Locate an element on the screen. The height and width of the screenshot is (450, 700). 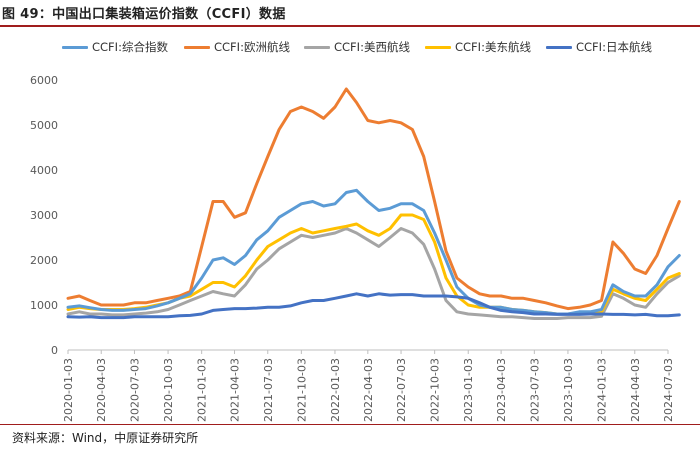
x-tick-label: 2023-10-03 is located at coordinates (568, 390).